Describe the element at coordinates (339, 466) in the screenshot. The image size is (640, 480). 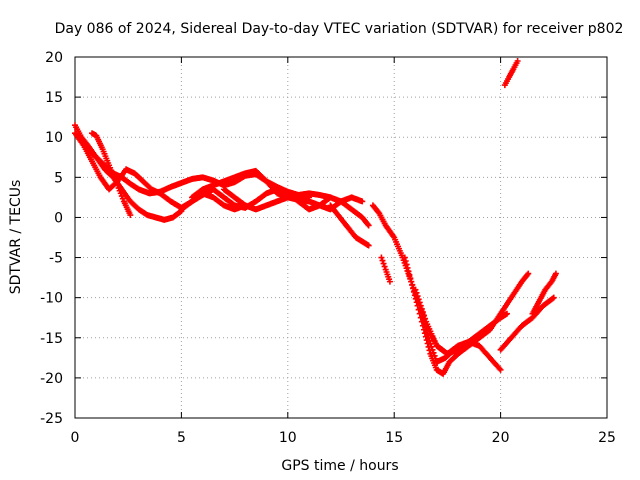
I see `x-axis-label: GPS time / hours` at that location.